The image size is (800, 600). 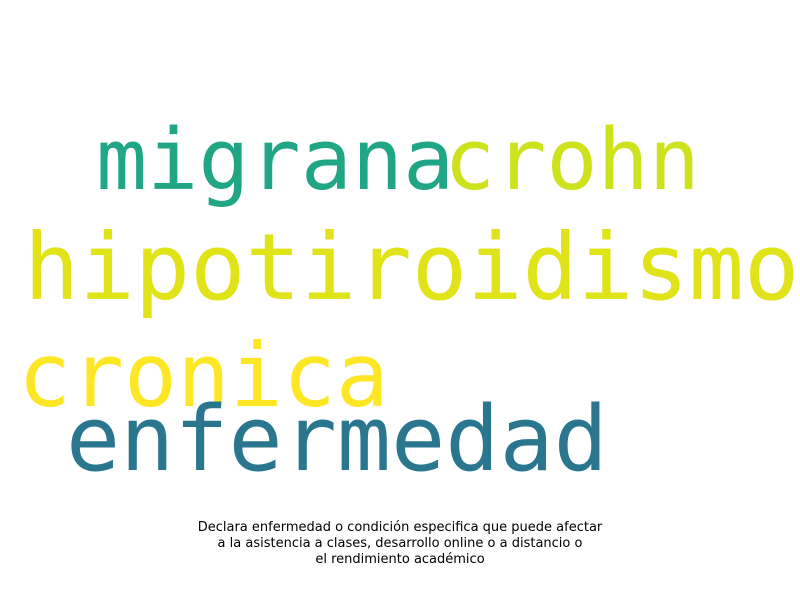 What do you see at coordinates (337, 439) in the screenshot?
I see `word-enfermedad: enfermedad` at bounding box center [337, 439].